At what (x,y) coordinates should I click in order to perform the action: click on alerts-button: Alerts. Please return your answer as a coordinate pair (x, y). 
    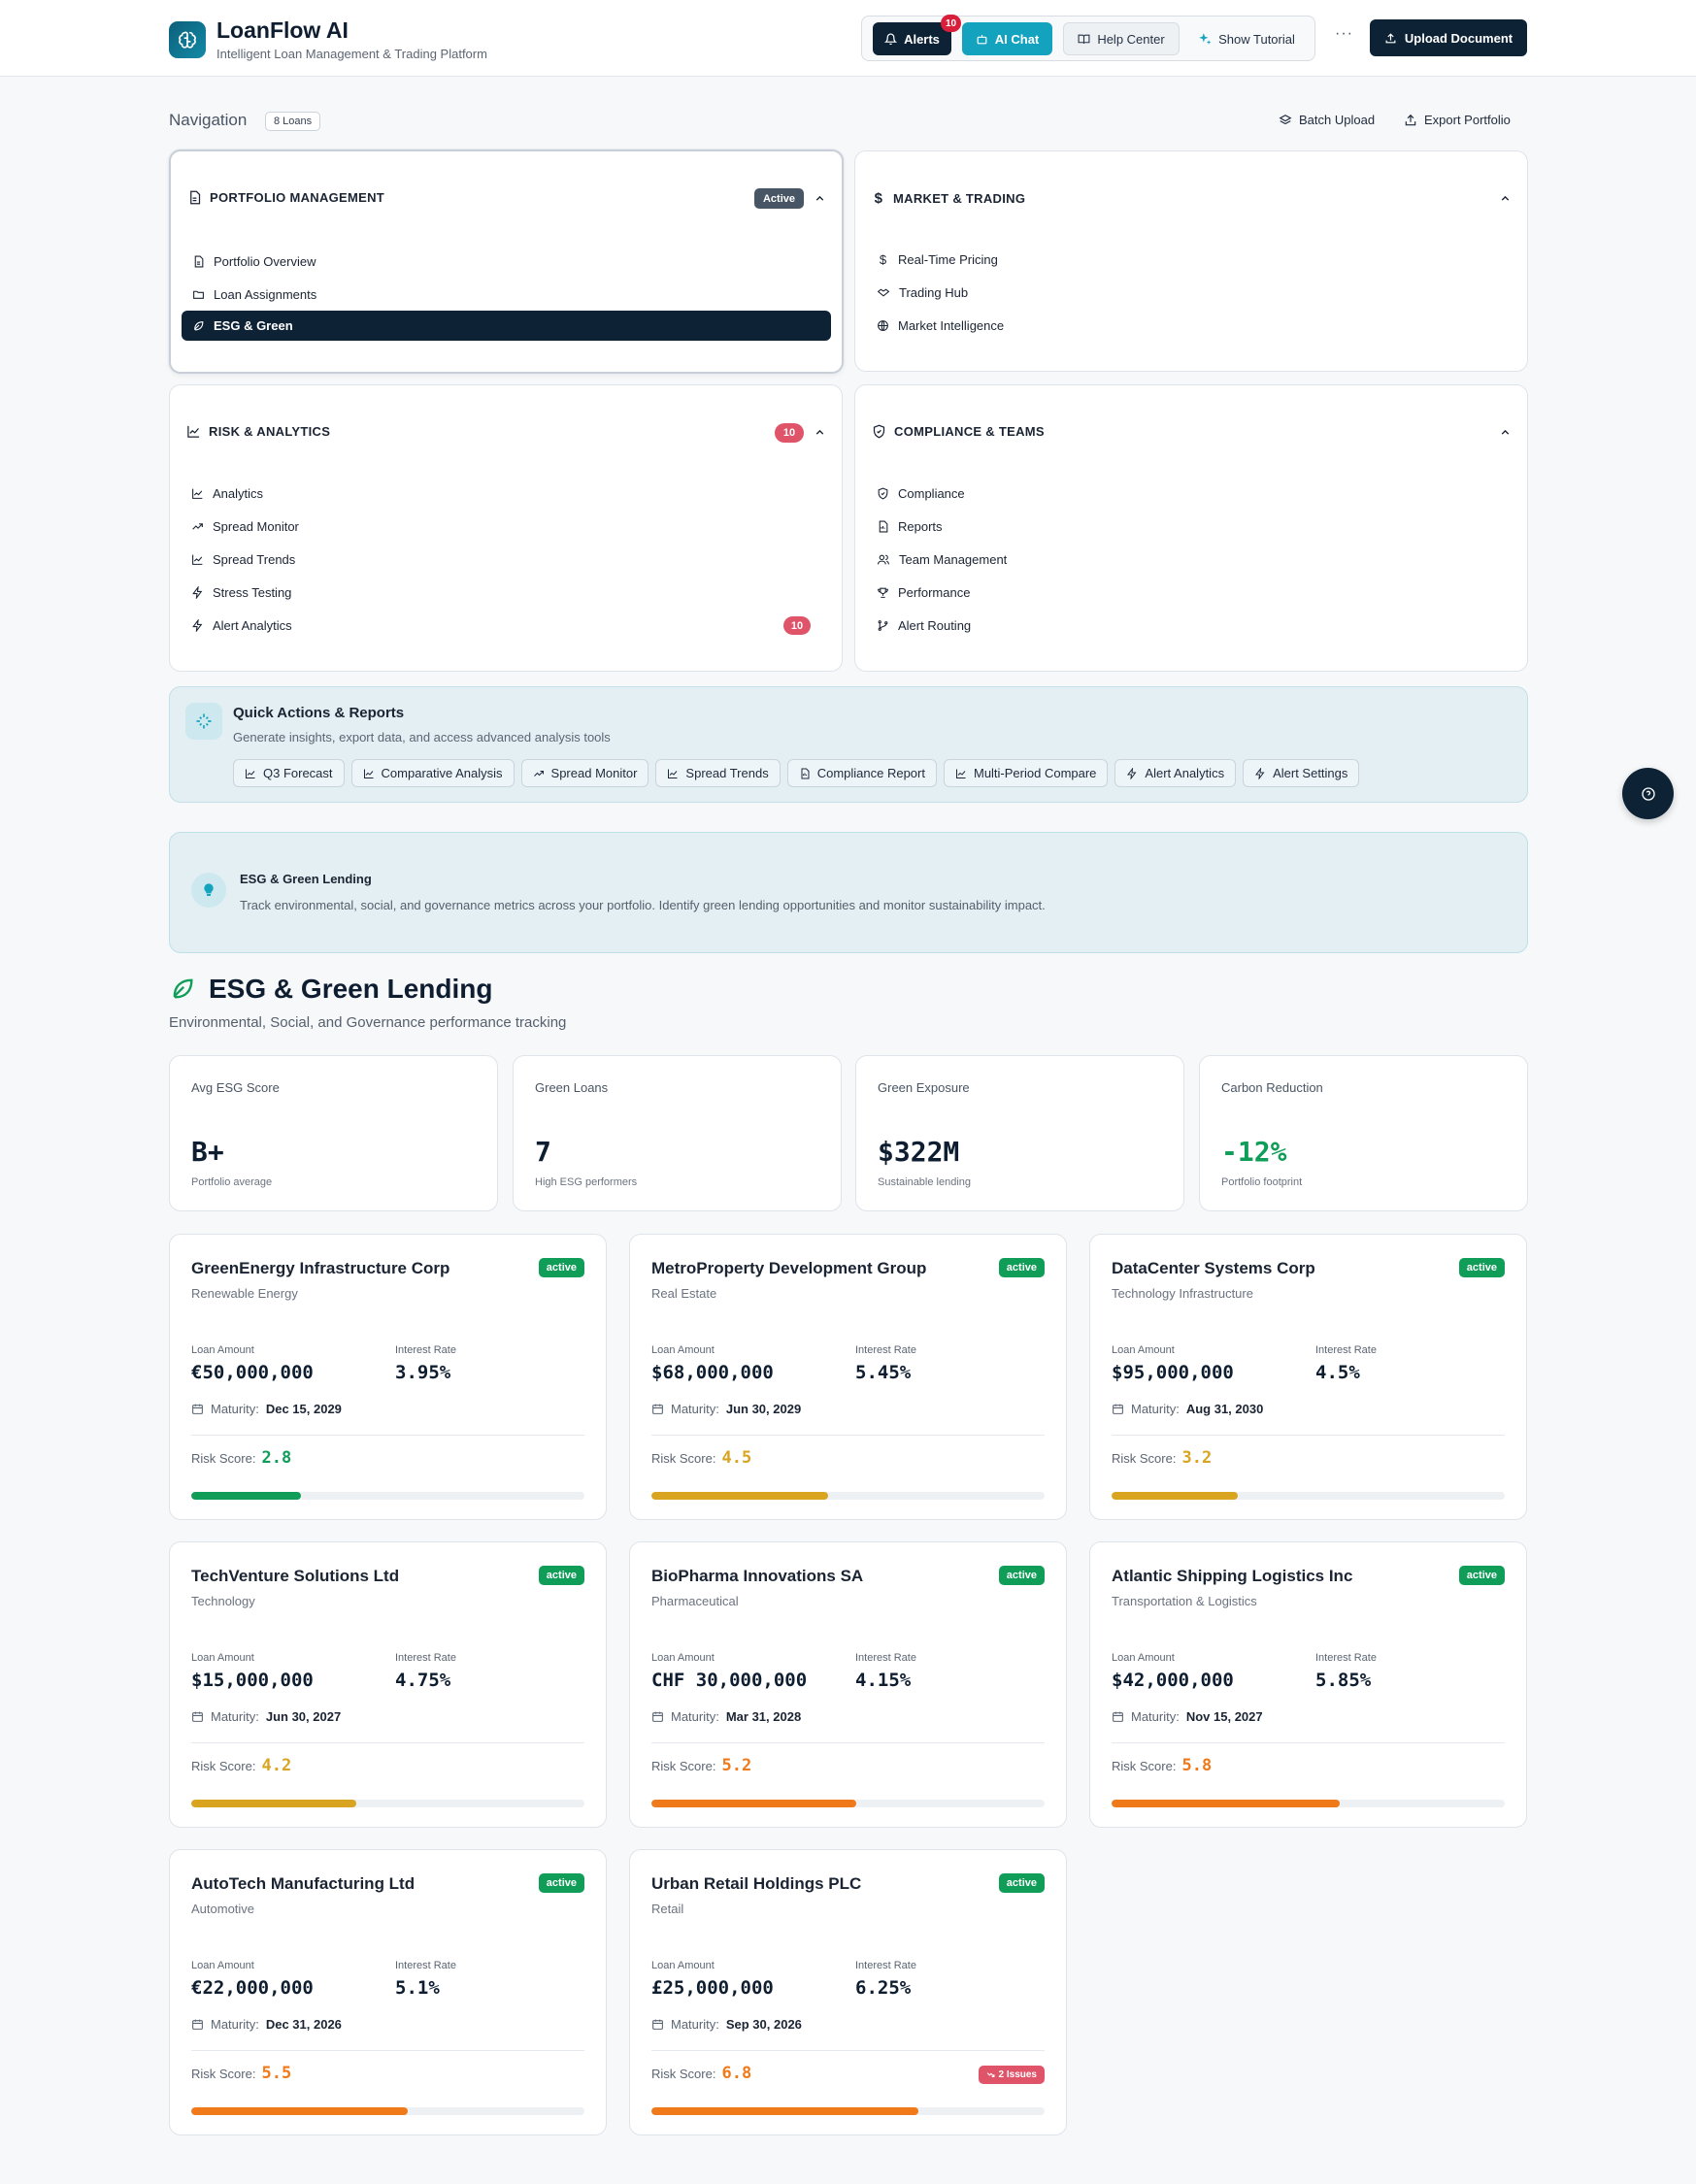
    Looking at the image, I should click on (912, 38).